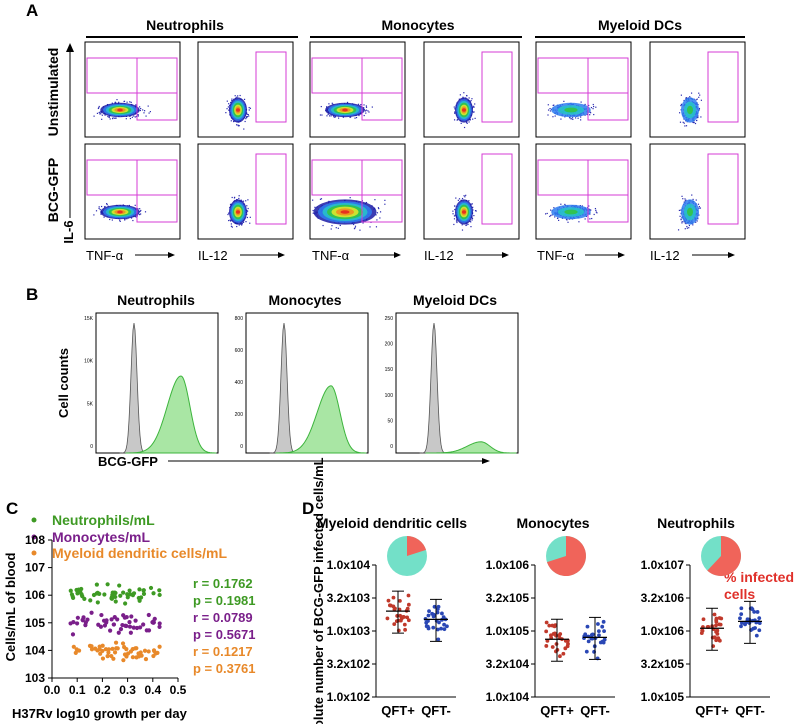  I want to click on panelA-xlabel: TNF-α, so click(556, 255).